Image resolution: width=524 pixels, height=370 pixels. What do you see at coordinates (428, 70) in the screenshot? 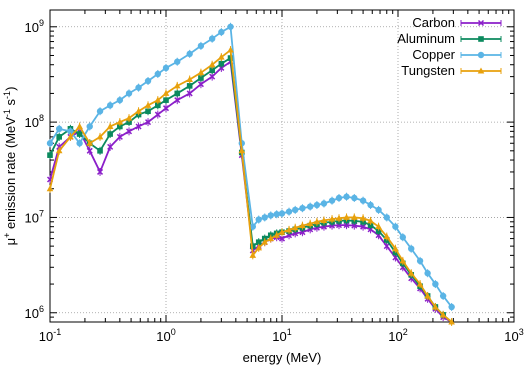
I see `legend-label-tungsten: Tungsten` at bounding box center [428, 70].